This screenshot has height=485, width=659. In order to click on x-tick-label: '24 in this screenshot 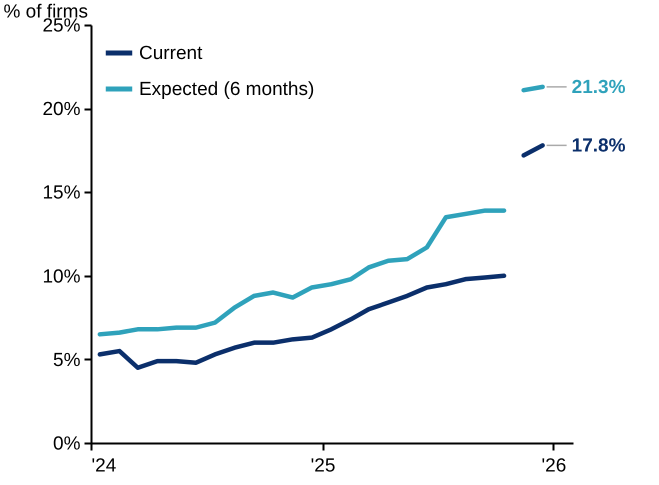, I will do `click(104, 466)`.